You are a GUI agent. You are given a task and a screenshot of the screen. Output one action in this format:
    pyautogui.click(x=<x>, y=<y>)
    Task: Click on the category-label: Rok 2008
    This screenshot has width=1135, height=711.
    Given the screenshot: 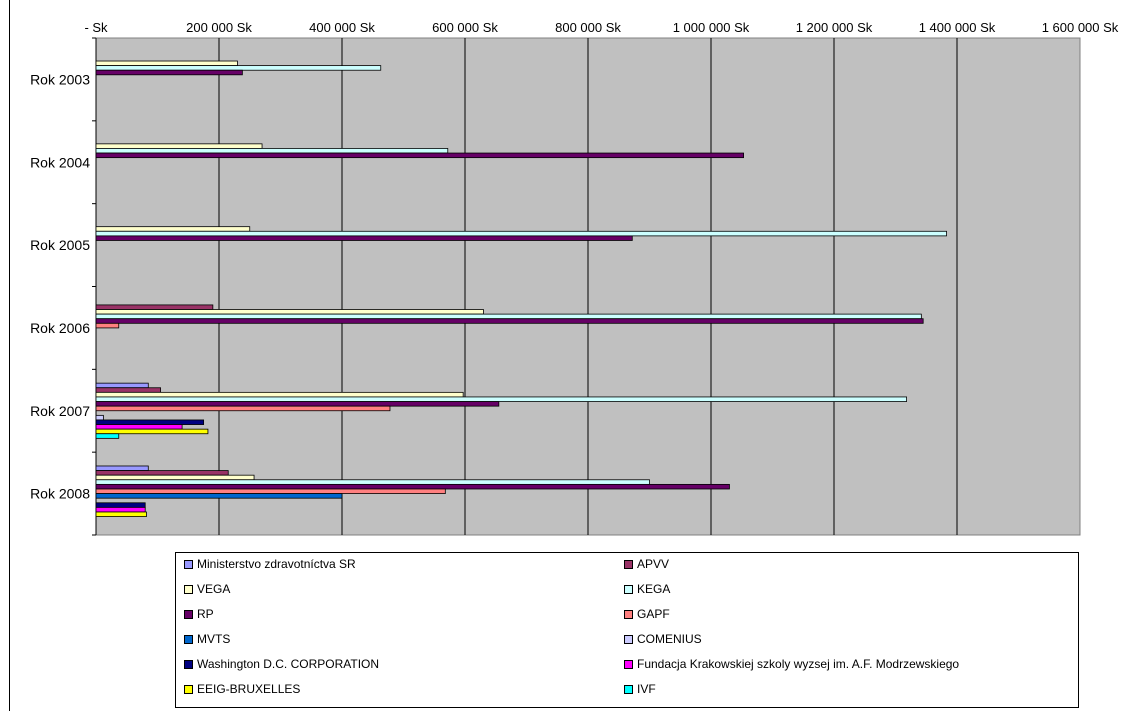 What is the action you would take?
    pyautogui.click(x=60, y=494)
    